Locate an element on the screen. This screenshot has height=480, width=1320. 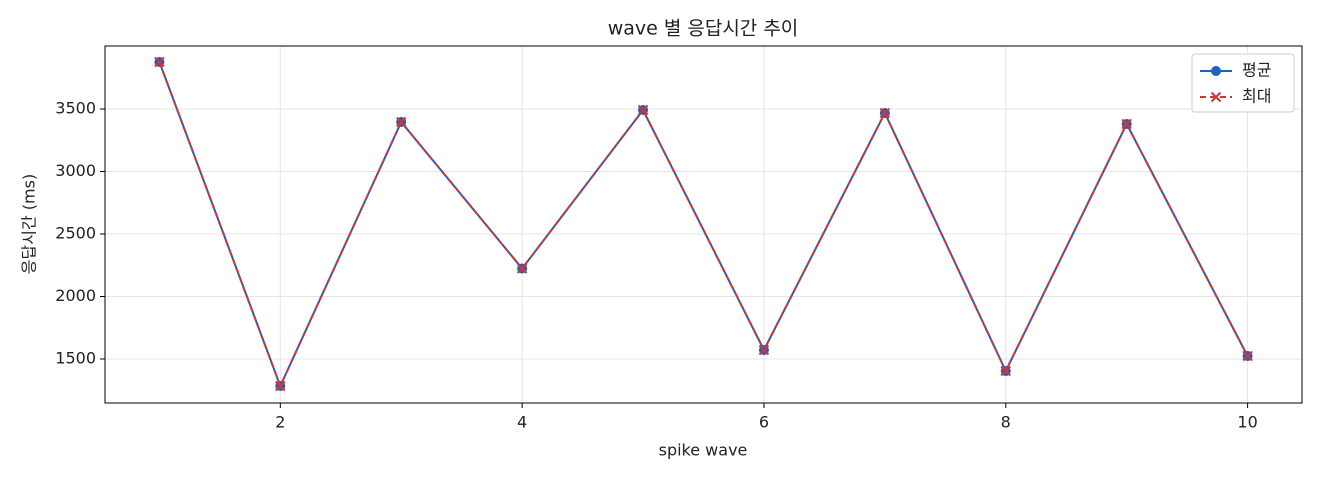
y-tick-label: 2000 is located at coordinates (75, 295).